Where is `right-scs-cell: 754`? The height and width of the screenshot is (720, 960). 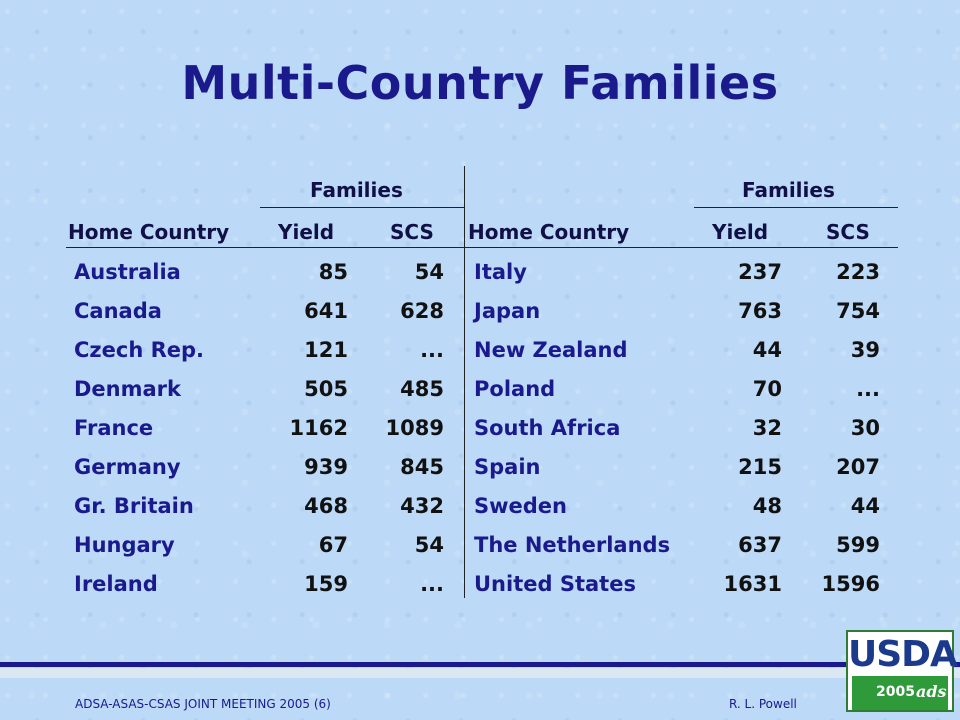
right-scs-cell: 754 is located at coordinates (858, 311).